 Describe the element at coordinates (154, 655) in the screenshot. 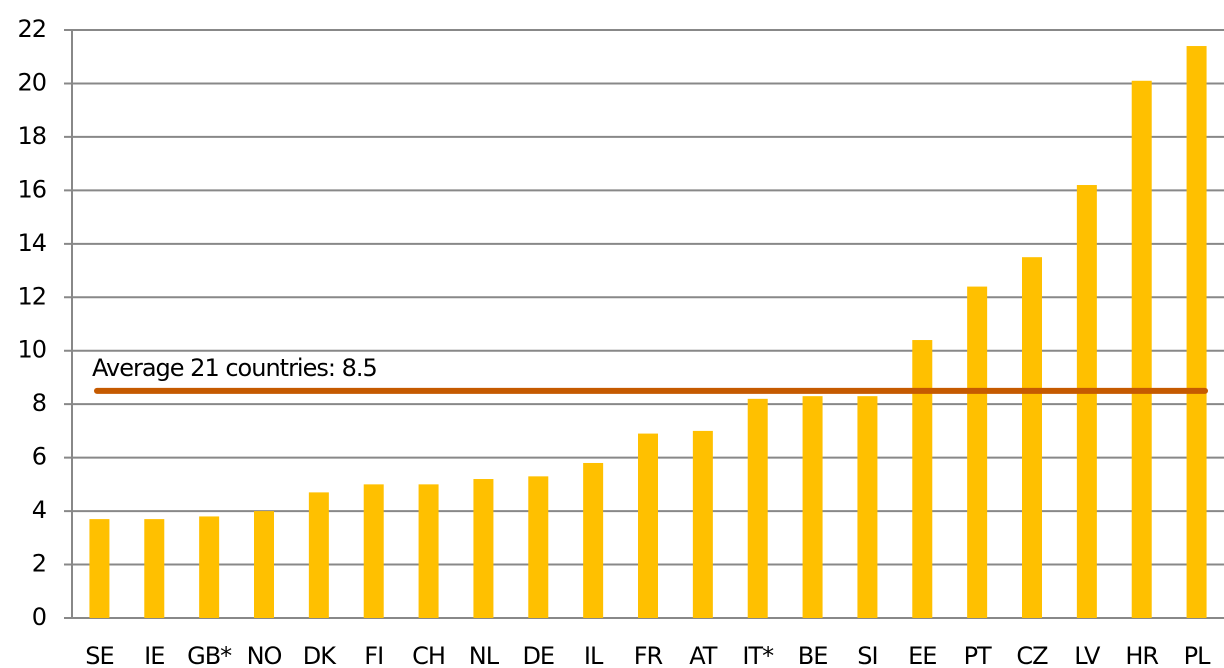

I see `x-tick-label: IE` at that location.